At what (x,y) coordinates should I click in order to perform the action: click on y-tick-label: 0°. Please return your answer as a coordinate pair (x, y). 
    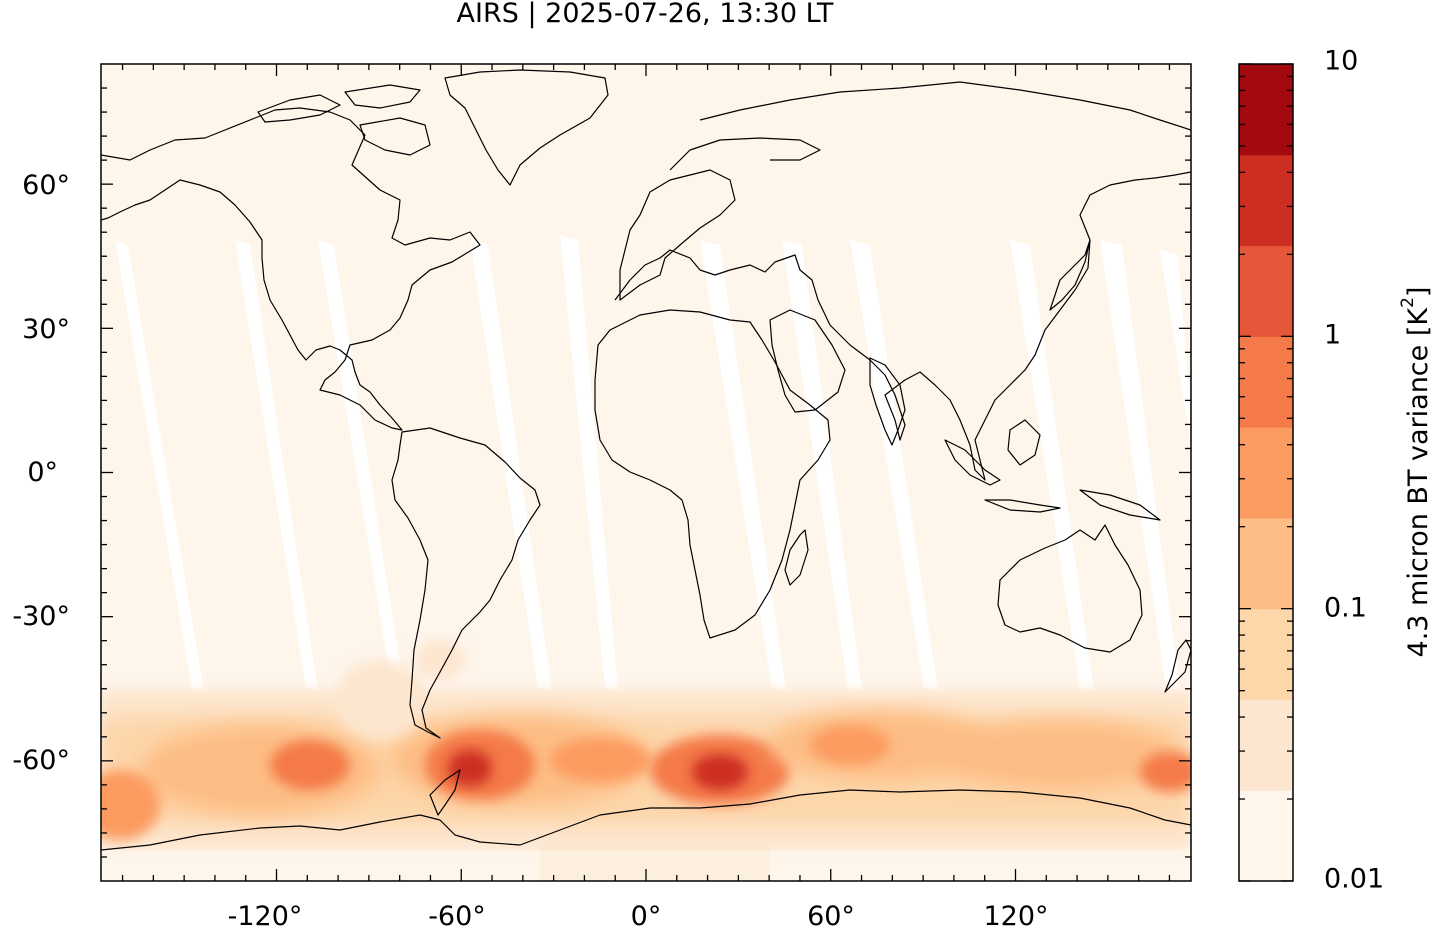
    Looking at the image, I should click on (42, 472).